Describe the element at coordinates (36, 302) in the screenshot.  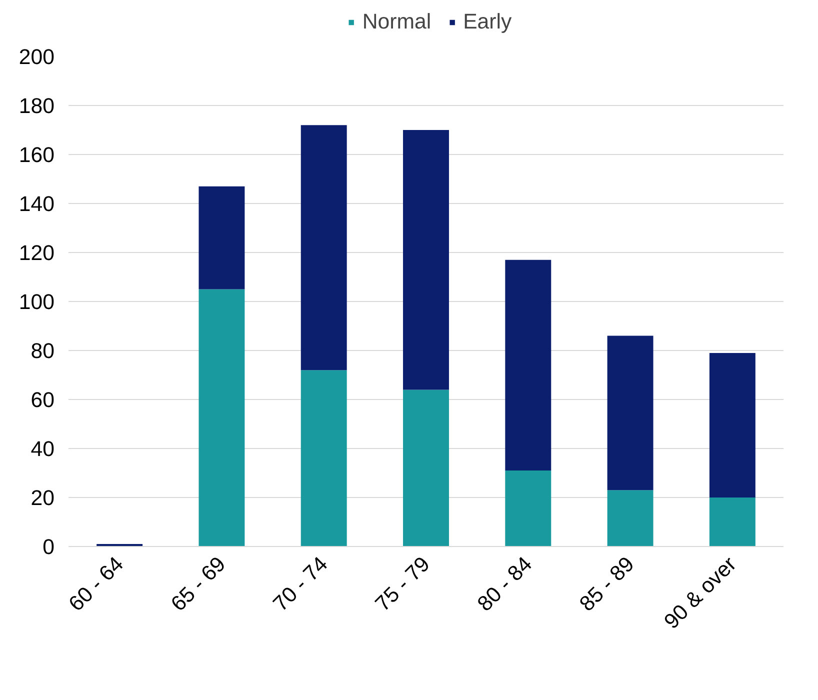
I see `y-tick-label: 100` at that location.